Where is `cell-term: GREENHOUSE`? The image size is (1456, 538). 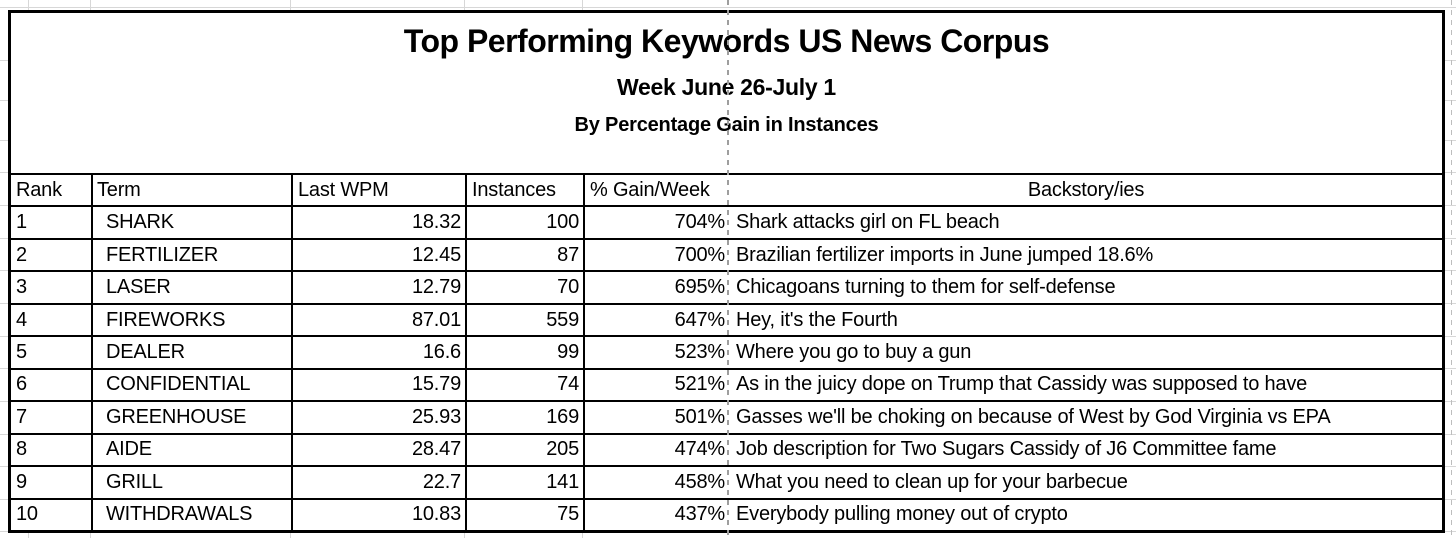
cell-term: GREENHOUSE is located at coordinates (193, 417).